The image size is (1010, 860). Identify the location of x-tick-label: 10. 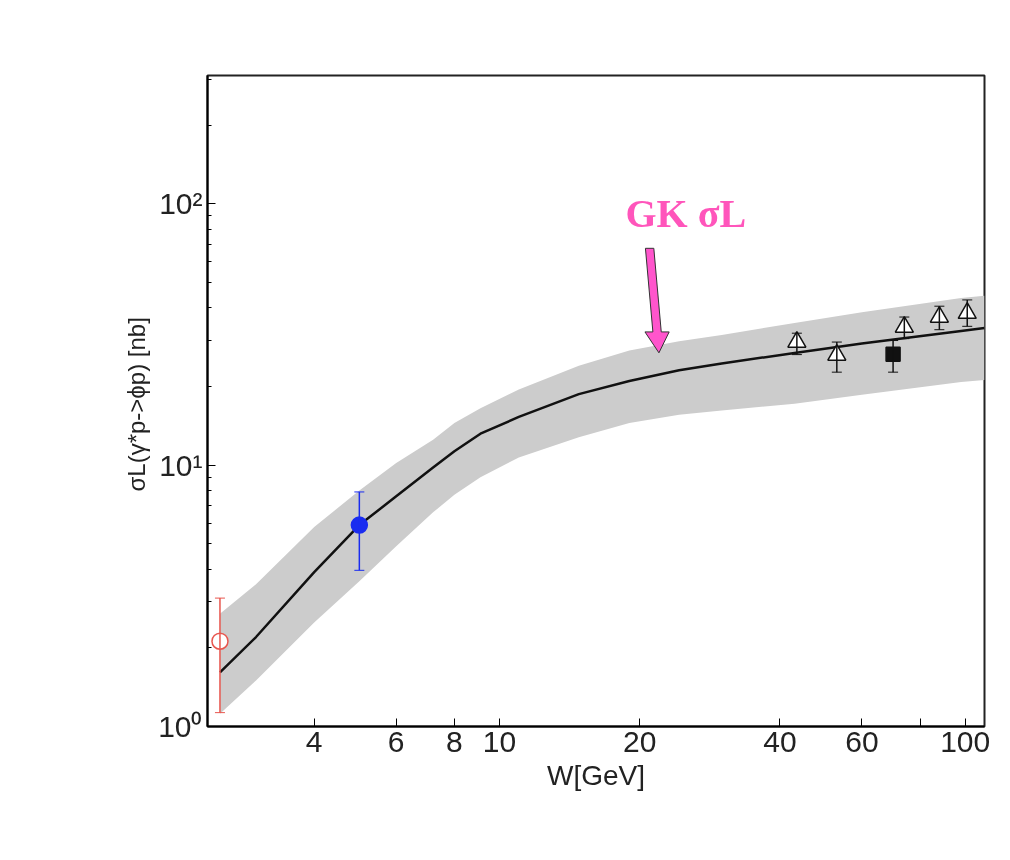
(499, 741).